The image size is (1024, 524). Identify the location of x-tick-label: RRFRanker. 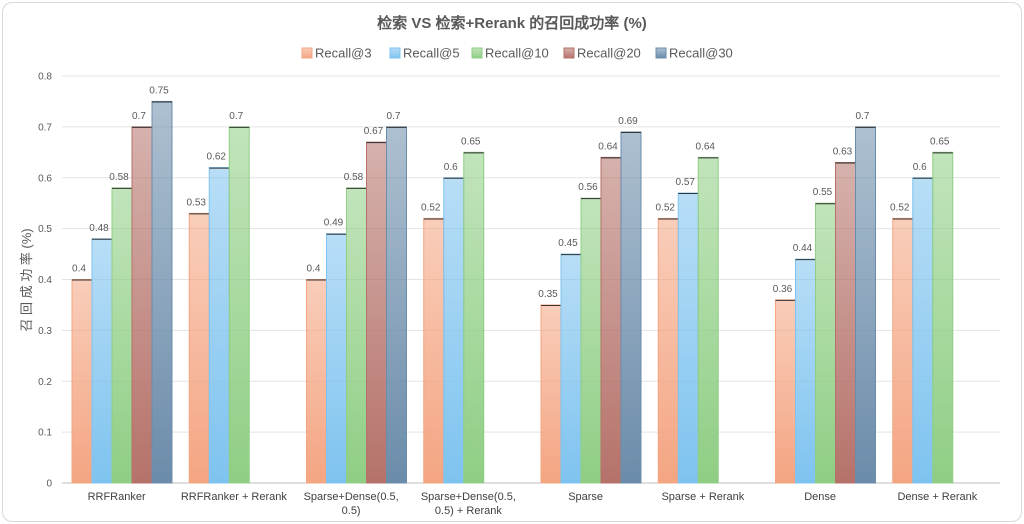
(117, 497).